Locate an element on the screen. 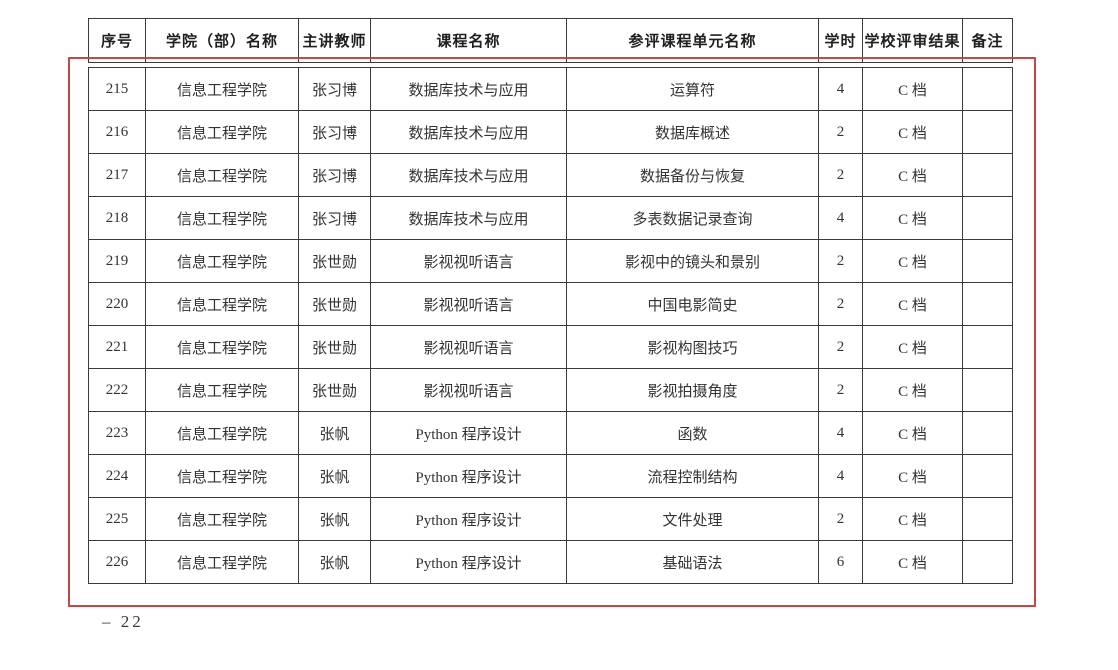  cell-unit: 中国电影简史 is located at coordinates (692, 304).